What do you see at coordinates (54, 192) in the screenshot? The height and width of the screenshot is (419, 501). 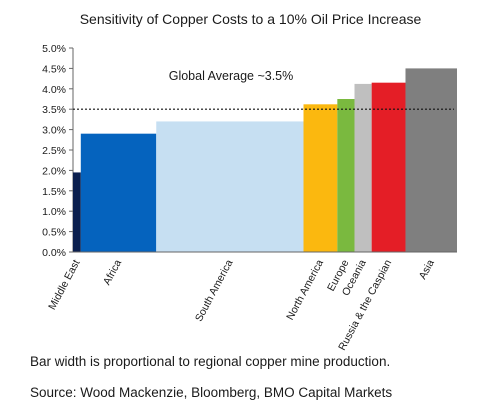 I see `y-tick-label: 1.5%` at bounding box center [54, 192].